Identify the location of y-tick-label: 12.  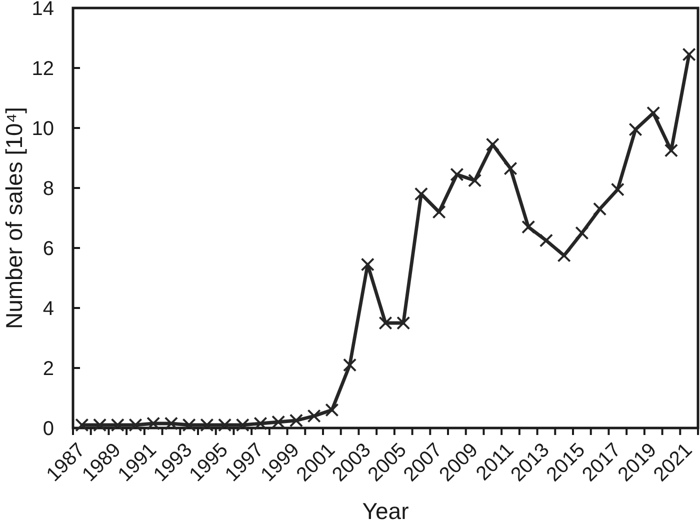
(43, 69).